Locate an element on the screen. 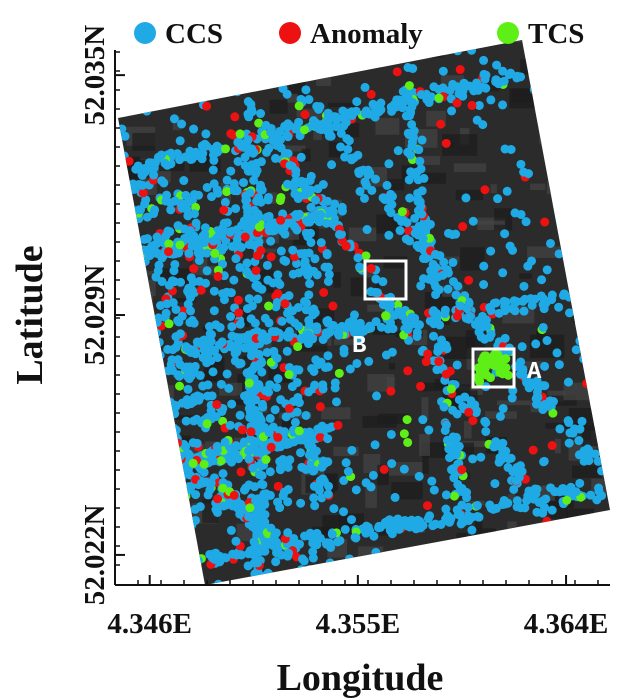 The height and width of the screenshot is (698, 631). x-tick-label: 4.364E is located at coordinates (566, 624).